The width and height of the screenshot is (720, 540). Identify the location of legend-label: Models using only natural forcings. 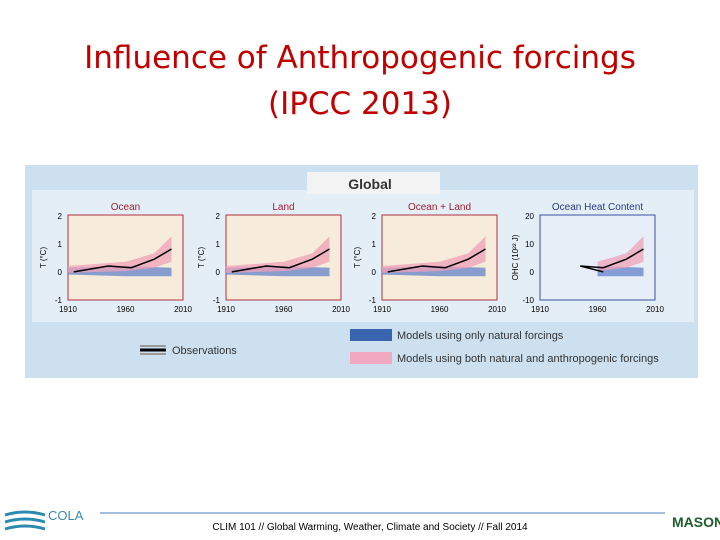
(480, 336).